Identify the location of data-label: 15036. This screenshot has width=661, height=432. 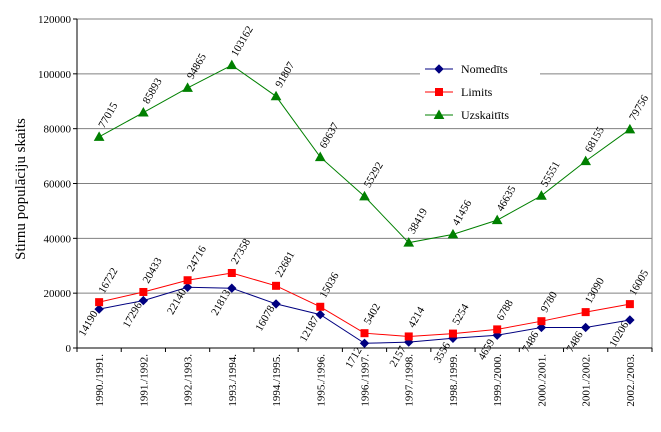
(329, 285).